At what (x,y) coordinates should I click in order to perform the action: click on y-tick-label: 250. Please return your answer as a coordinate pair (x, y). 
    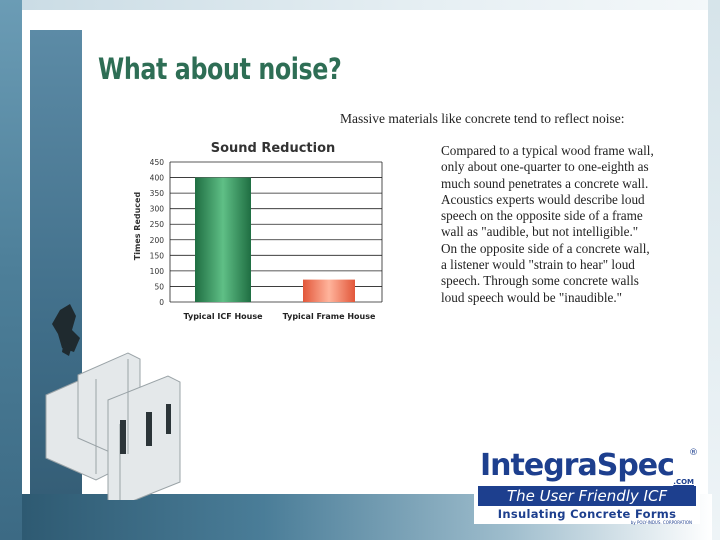
    Looking at the image, I should click on (157, 224).